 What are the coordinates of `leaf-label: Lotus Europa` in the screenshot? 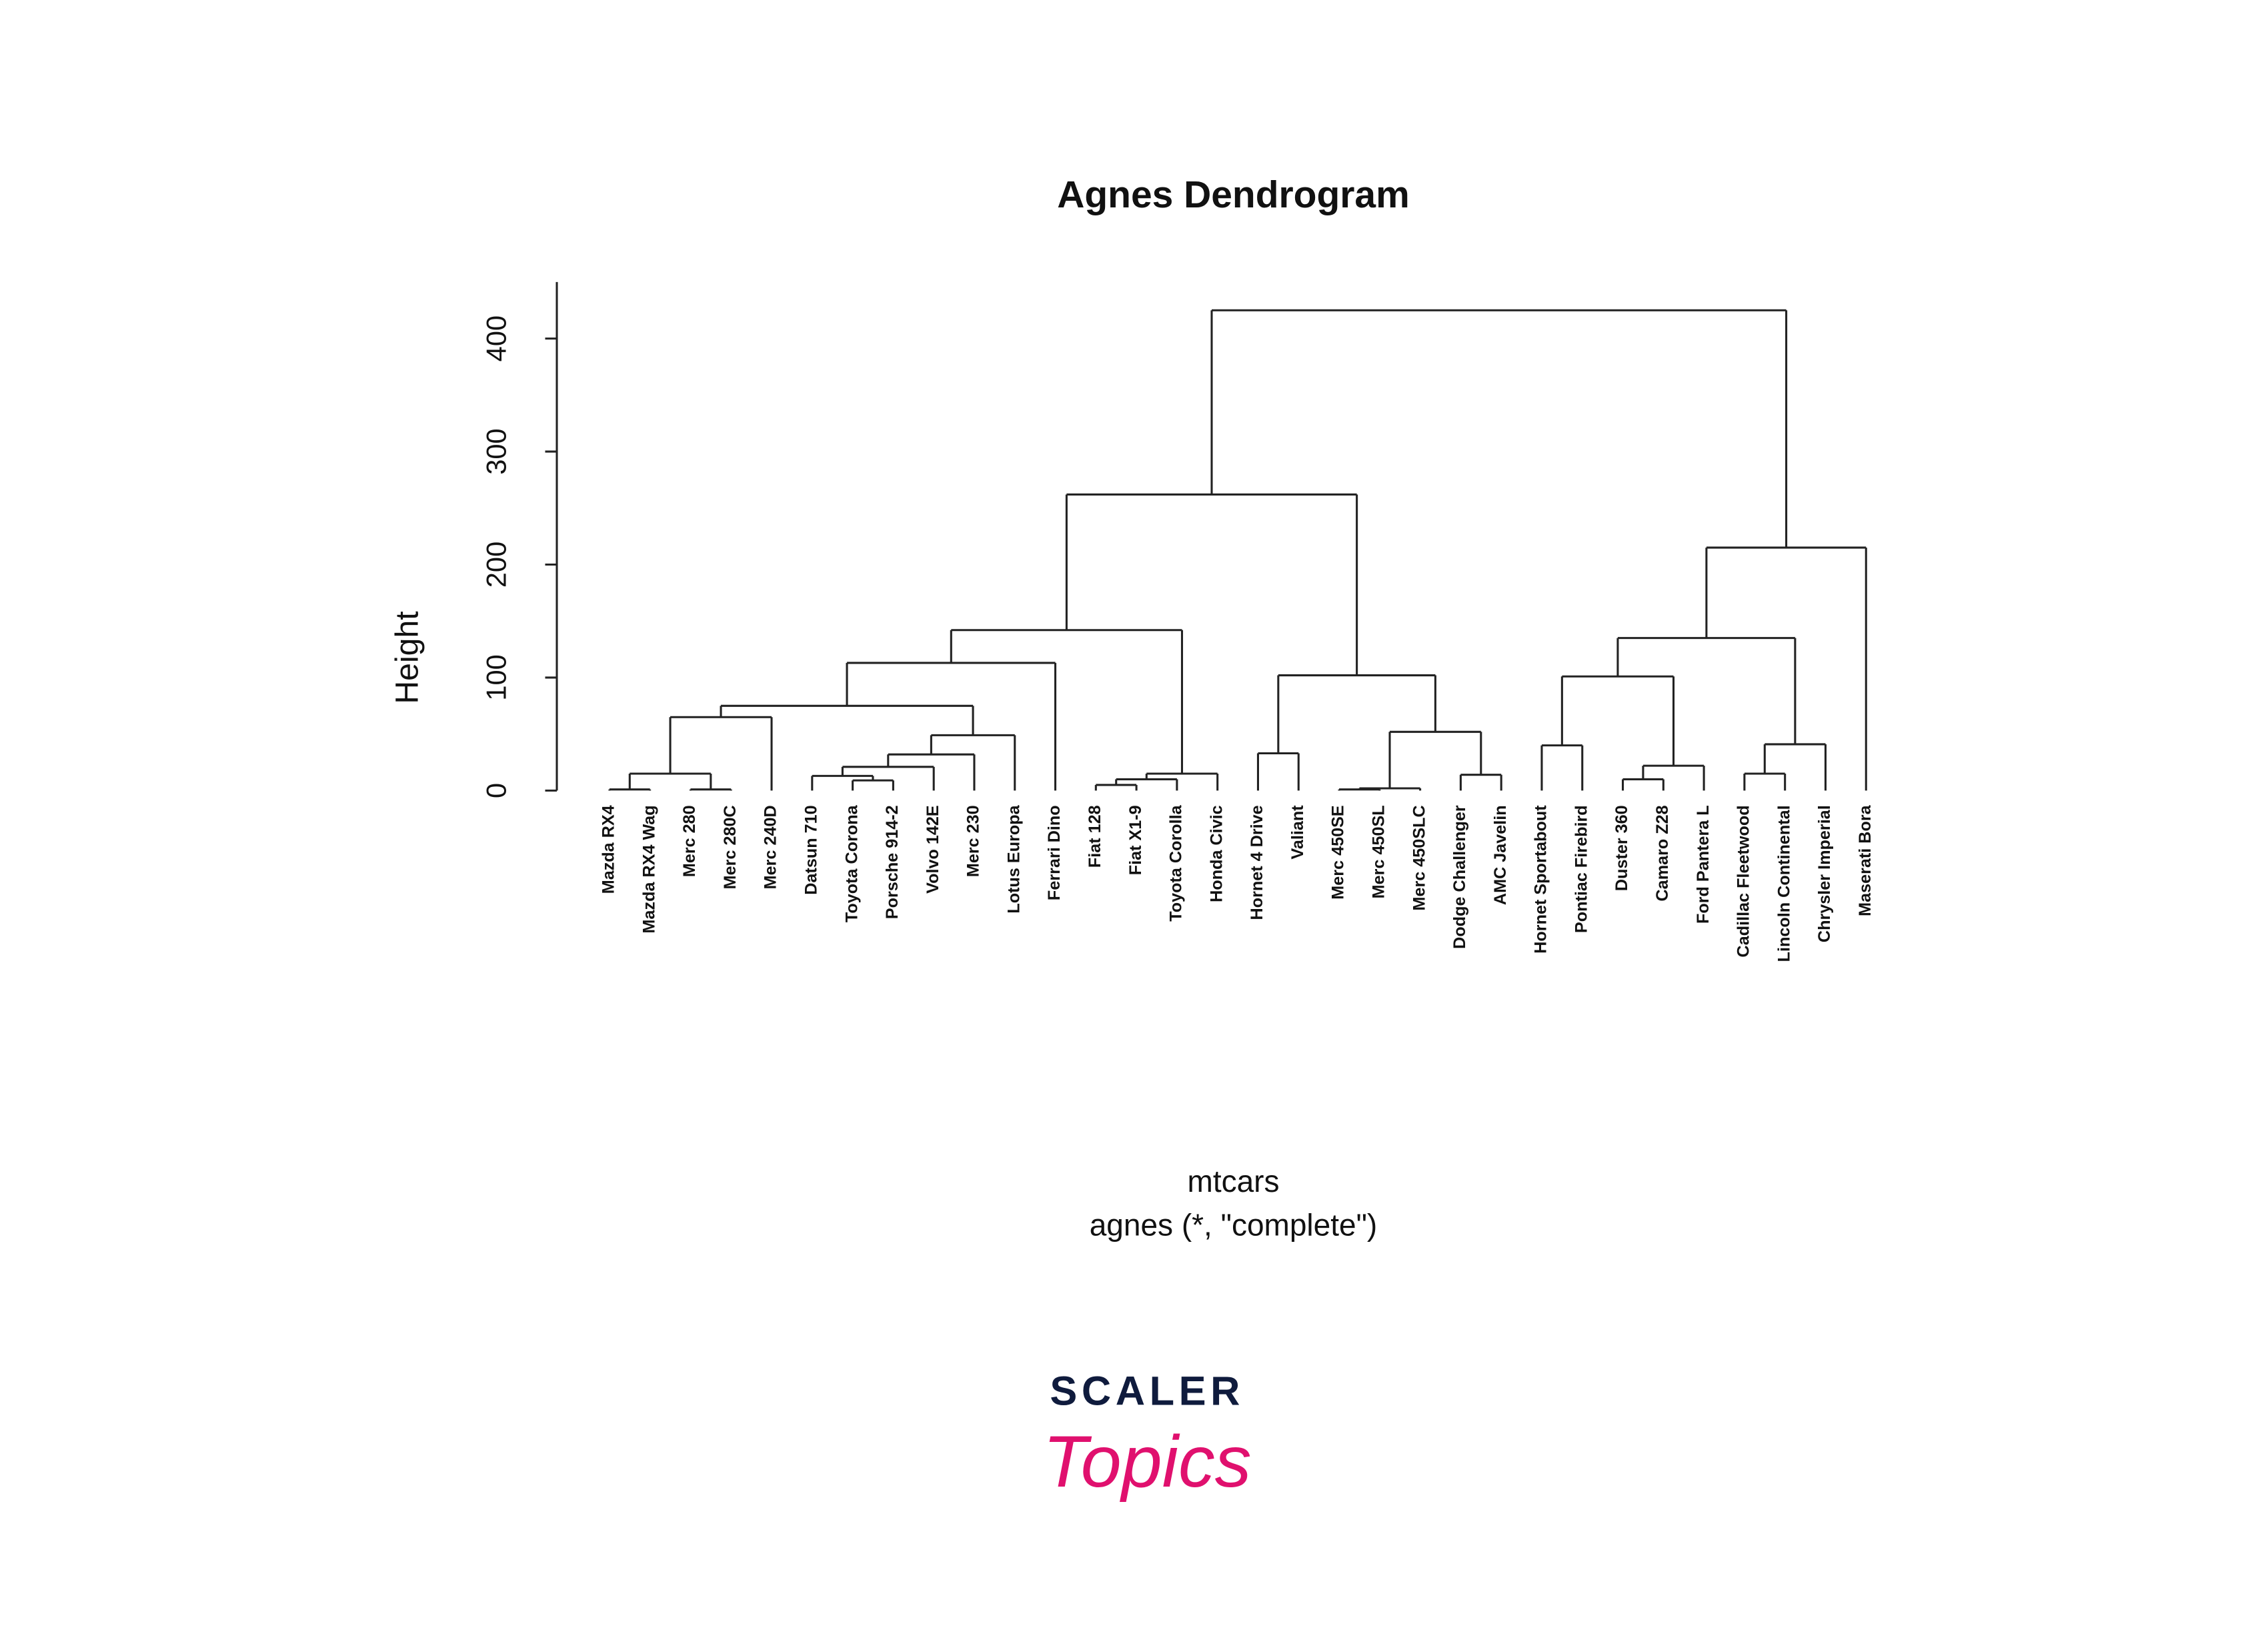 It's located at (1013, 859).